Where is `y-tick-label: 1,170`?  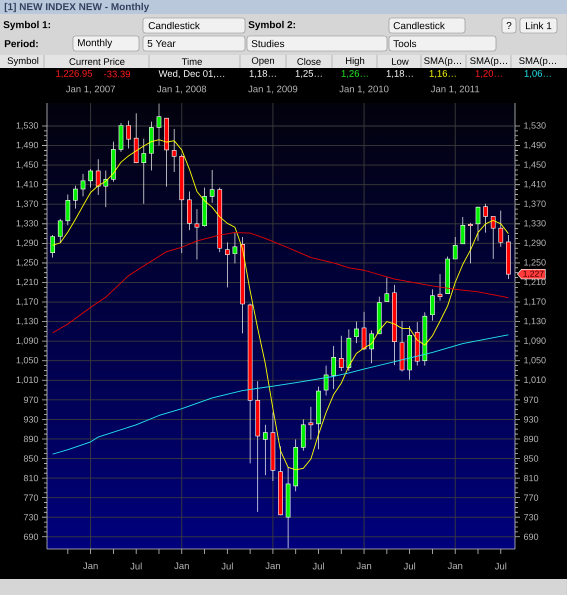 y-tick-label: 1,170 is located at coordinates (27, 302).